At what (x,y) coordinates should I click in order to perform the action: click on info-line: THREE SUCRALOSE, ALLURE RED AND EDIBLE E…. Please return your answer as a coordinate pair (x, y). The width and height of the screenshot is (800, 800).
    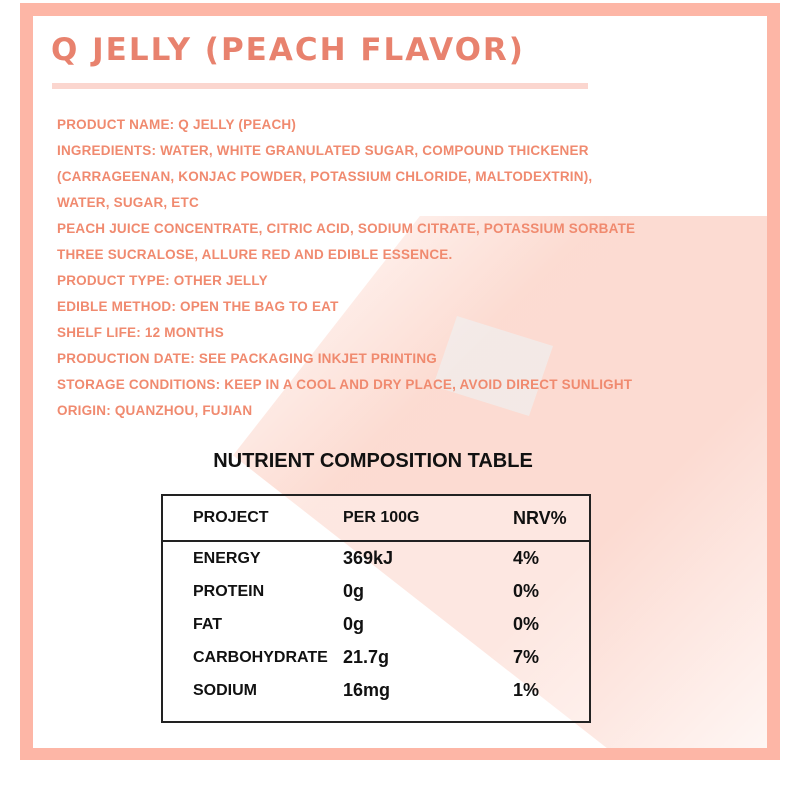
    Looking at the image, I should click on (255, 254).